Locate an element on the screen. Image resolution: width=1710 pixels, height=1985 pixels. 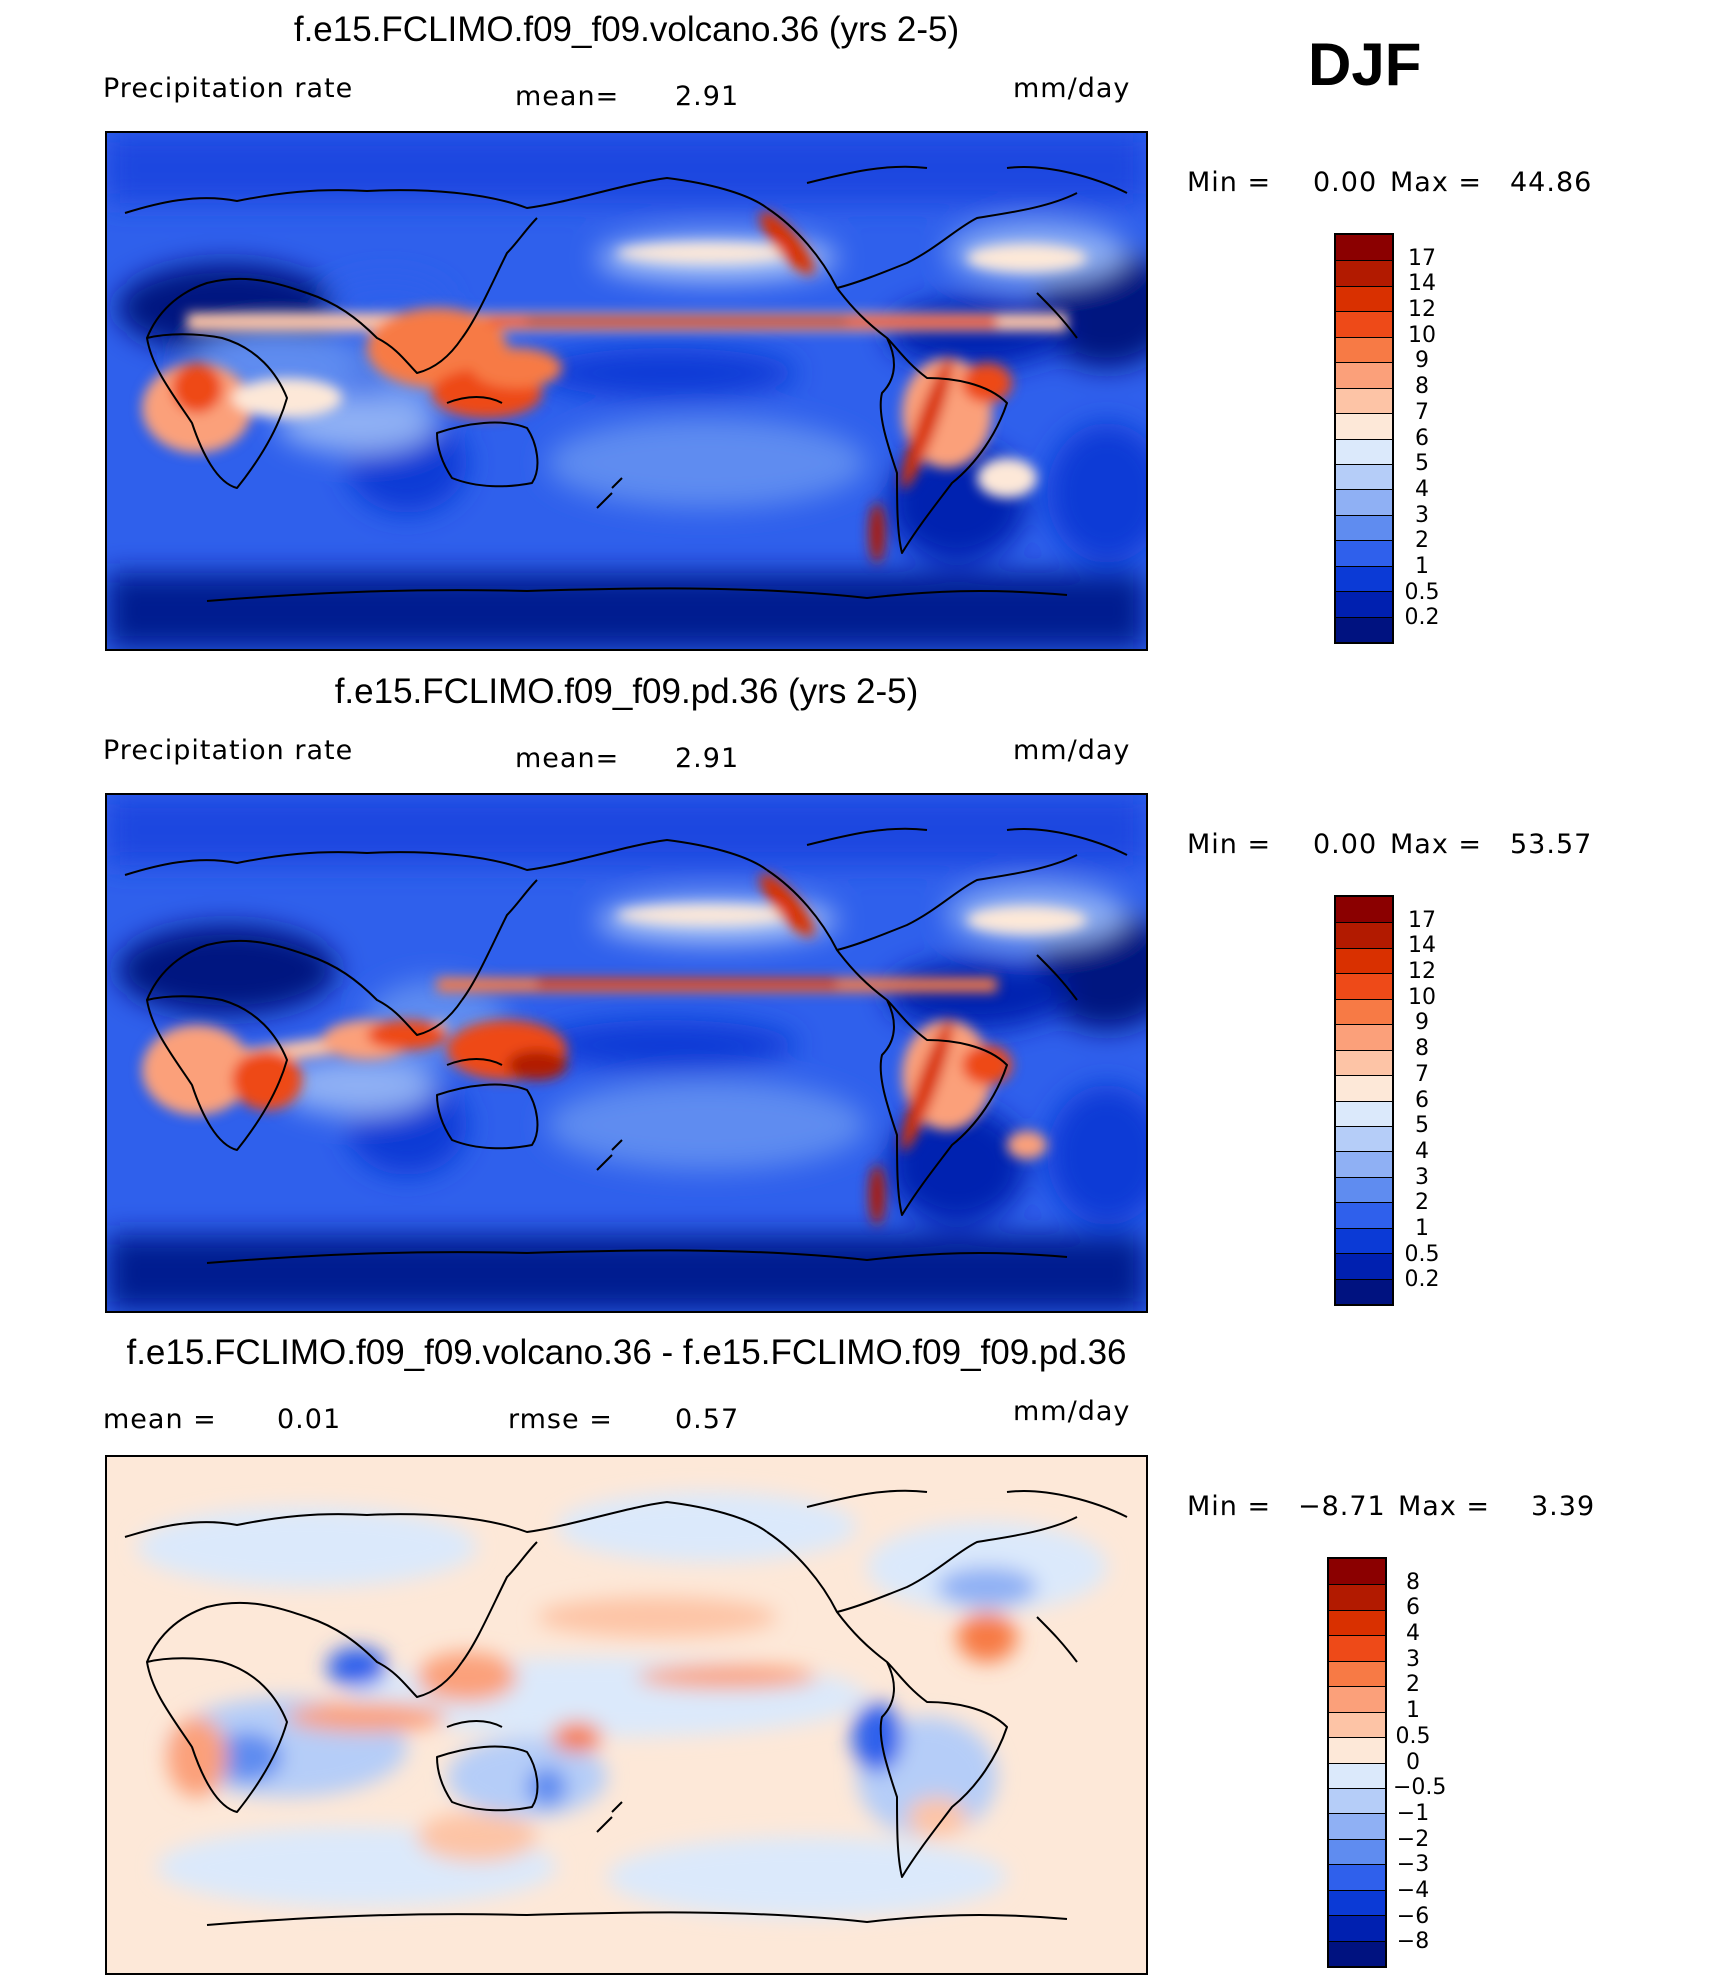
colorbar-tick-label: −2 is located at coordinates (1413, 1839).